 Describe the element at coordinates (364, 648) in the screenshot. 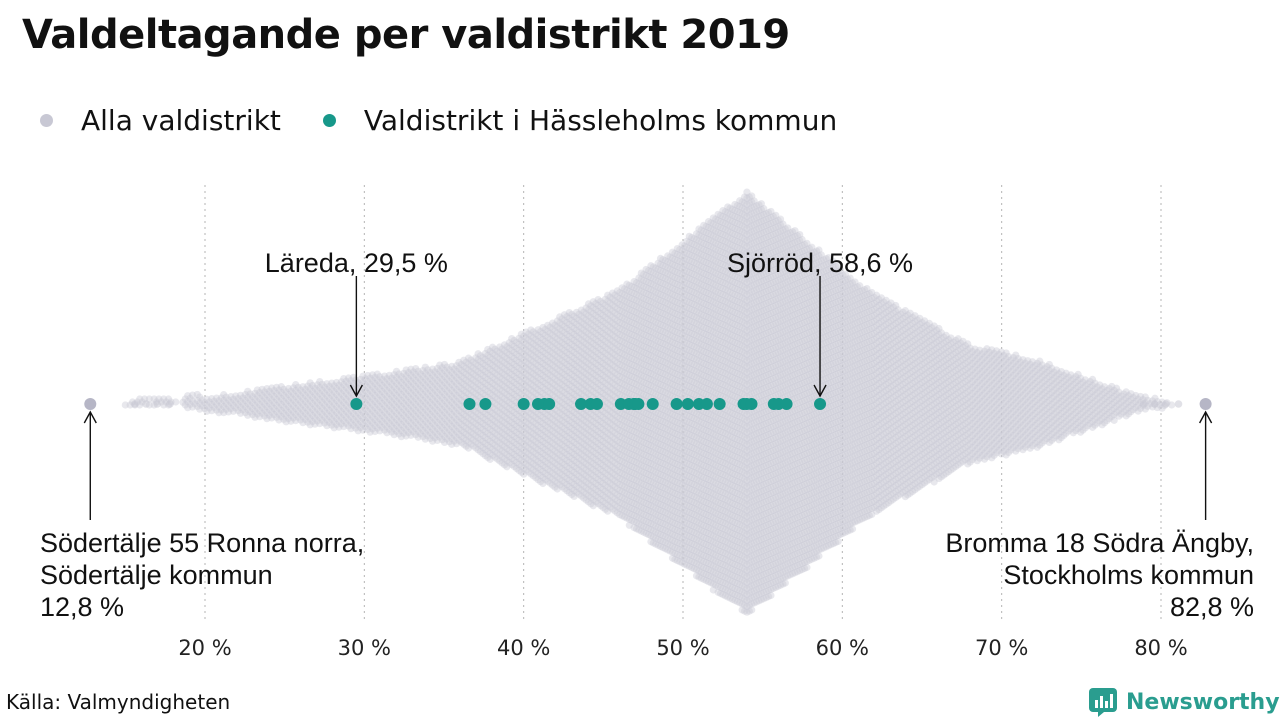

I see `x-tick-label-30: 30 %` at that location.